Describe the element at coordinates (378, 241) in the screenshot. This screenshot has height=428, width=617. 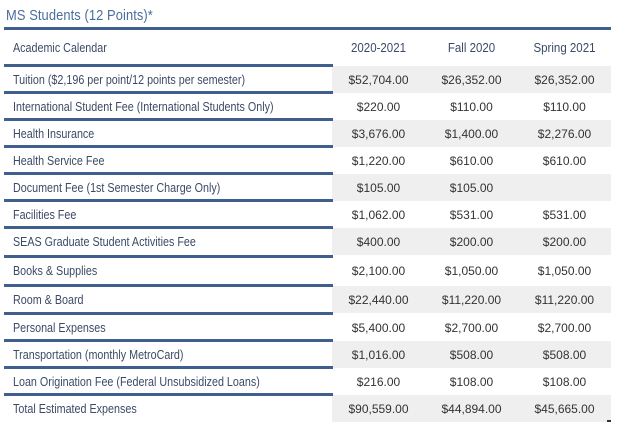
I see `row-value-2020-2021: $400.00` at that location.